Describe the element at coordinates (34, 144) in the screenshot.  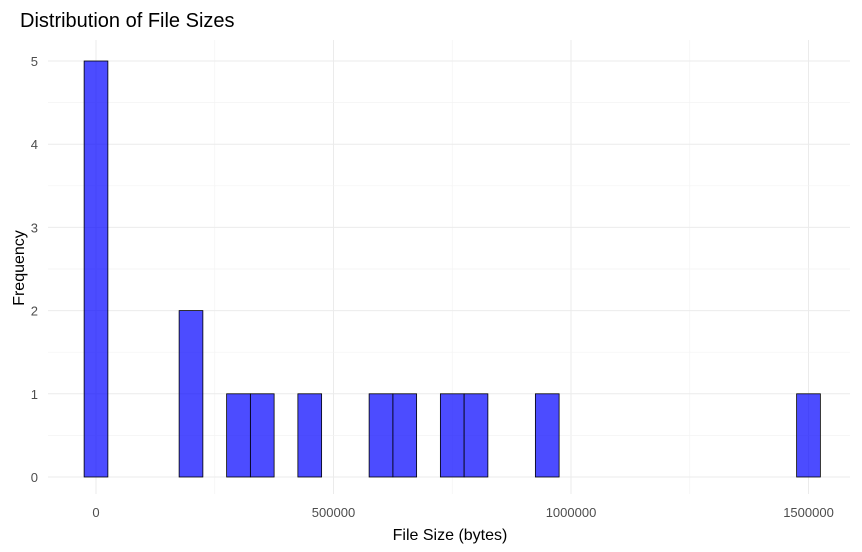
I see `y-tick-label: 4` at that location.